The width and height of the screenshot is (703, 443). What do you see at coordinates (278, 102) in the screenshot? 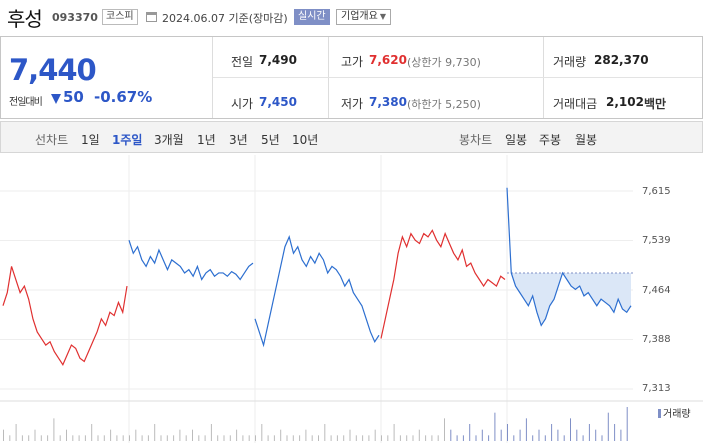
I see `open-value: 7,450` at bounding box center [278, 102].